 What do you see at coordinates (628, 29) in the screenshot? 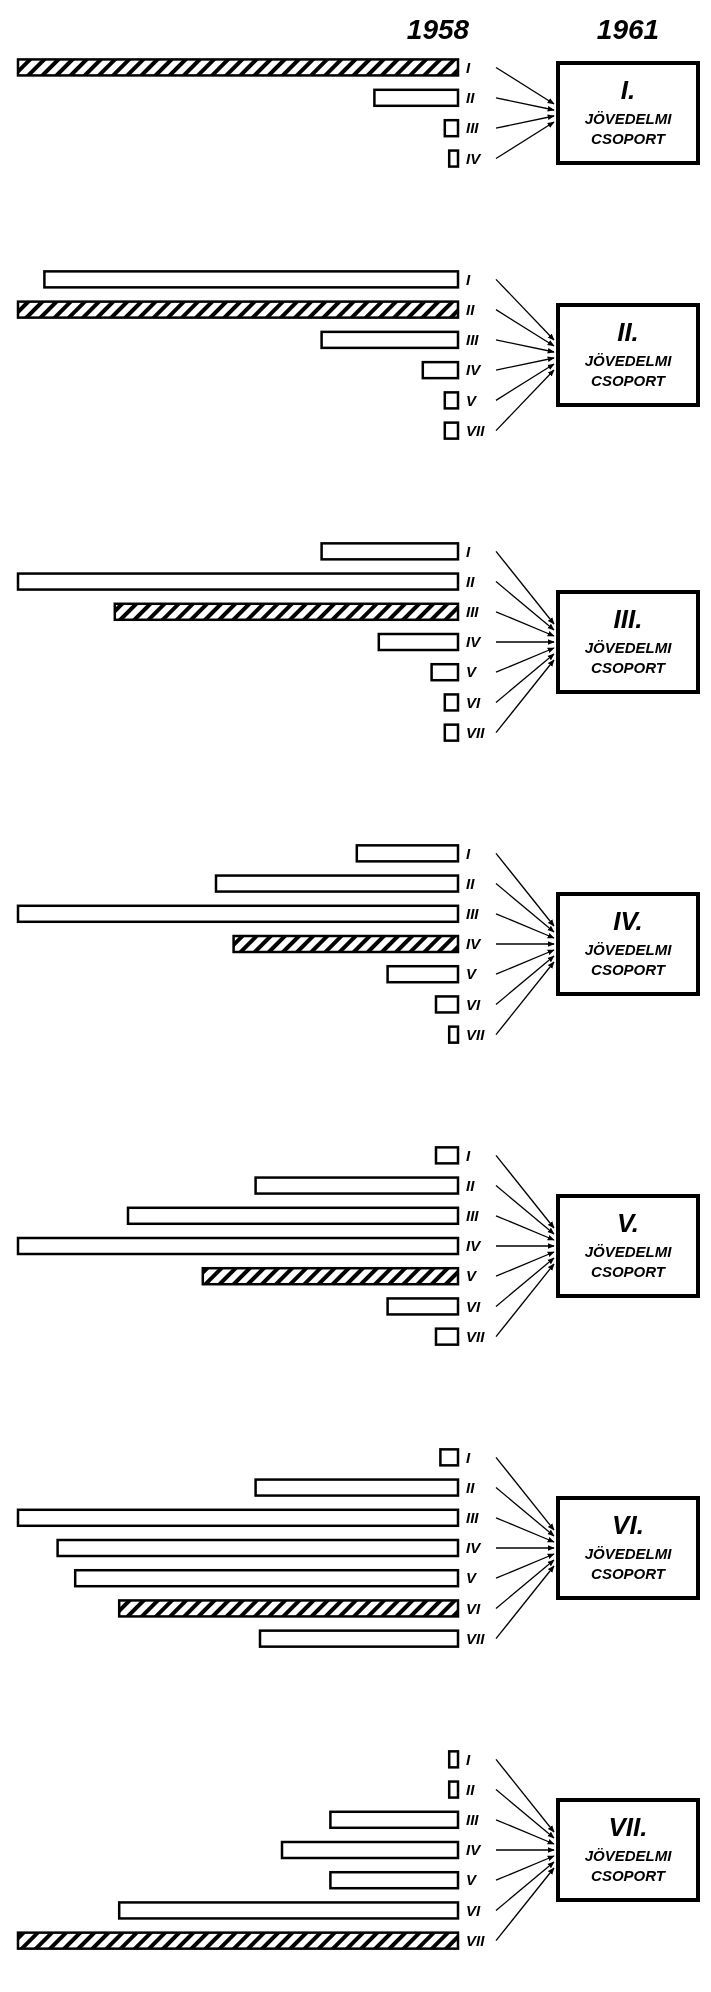
I see `text: 1961` at bounding box center [628, 29].